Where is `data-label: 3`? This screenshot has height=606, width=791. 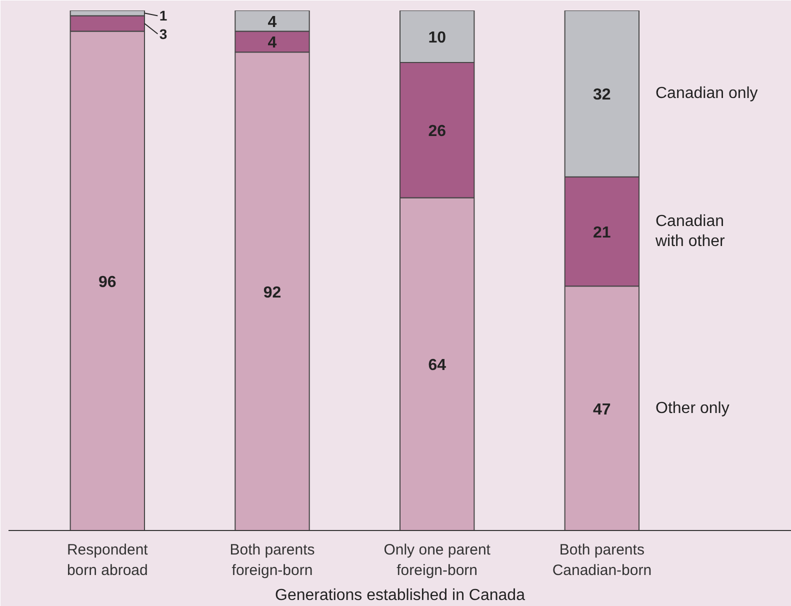
data-label: 3 is located at coordinates (163, 34).